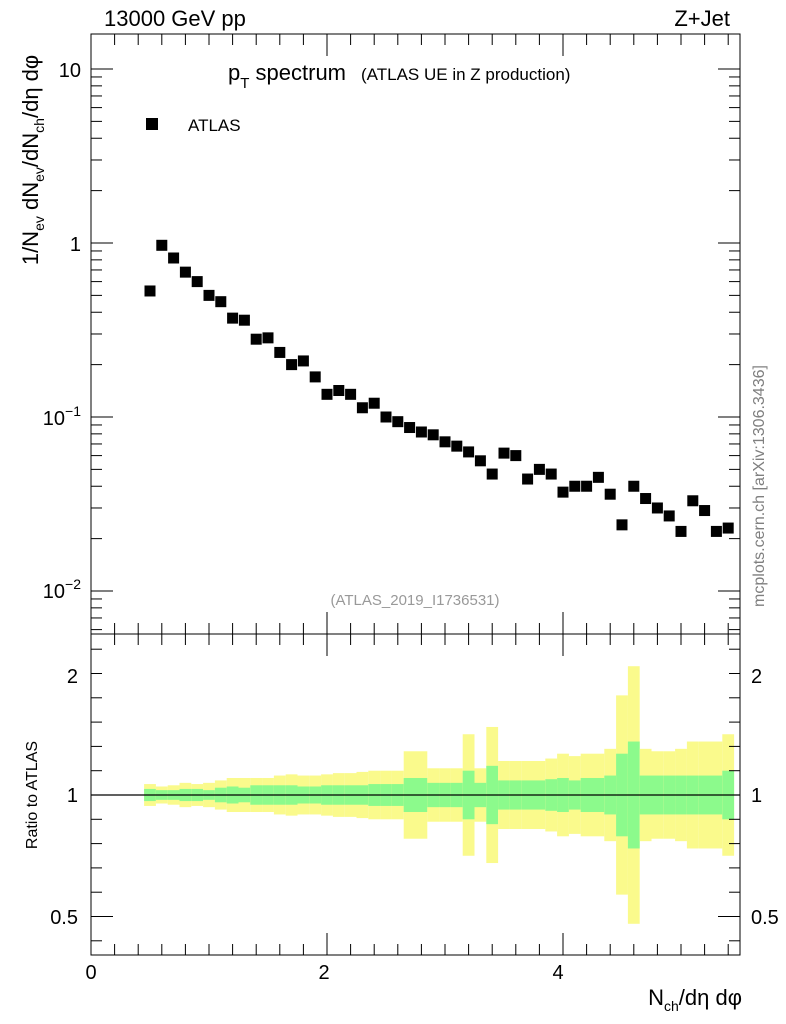 The width and height of the screenshot is (786, 1024). Describe the element at coordinates (62, 589) in the screenshot. I see `y-tick-label-0.01: 10⁻²` at that location.